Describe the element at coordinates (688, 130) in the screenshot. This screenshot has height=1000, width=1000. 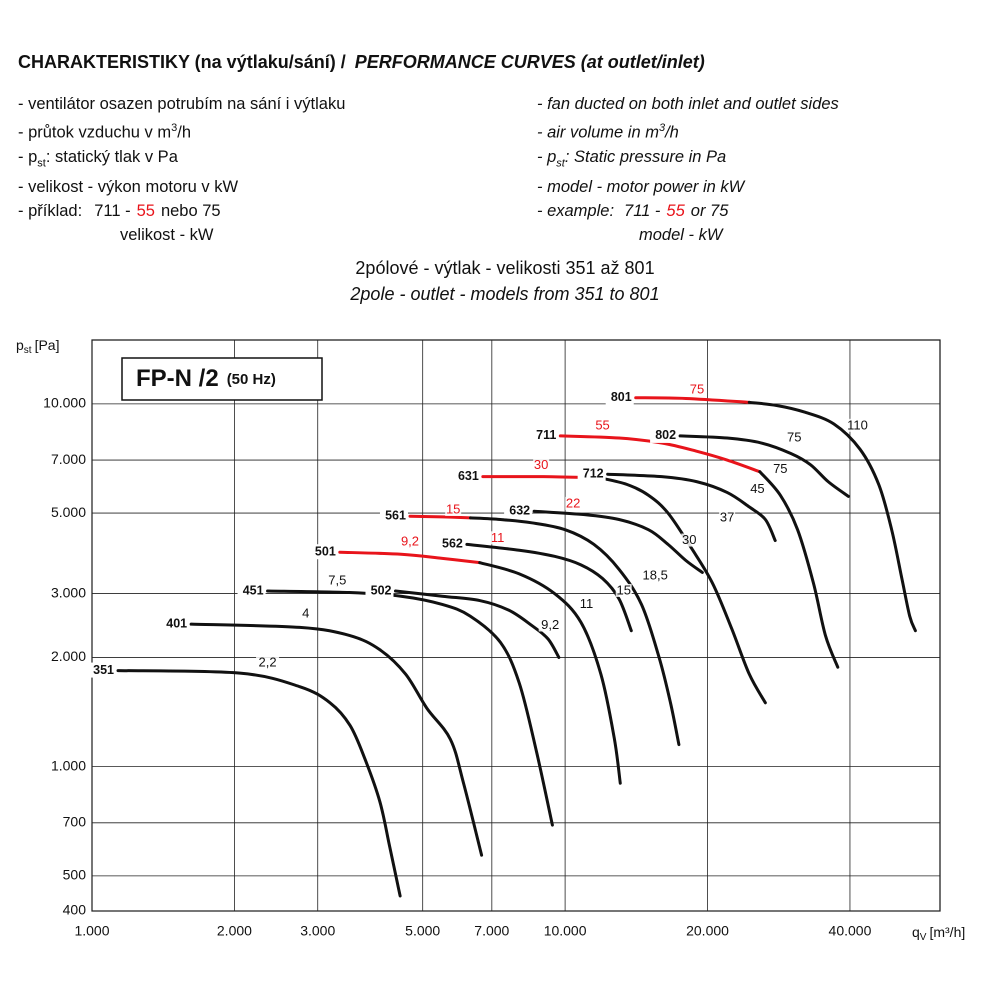
I see `note: - air volume in m3/h` at that location.